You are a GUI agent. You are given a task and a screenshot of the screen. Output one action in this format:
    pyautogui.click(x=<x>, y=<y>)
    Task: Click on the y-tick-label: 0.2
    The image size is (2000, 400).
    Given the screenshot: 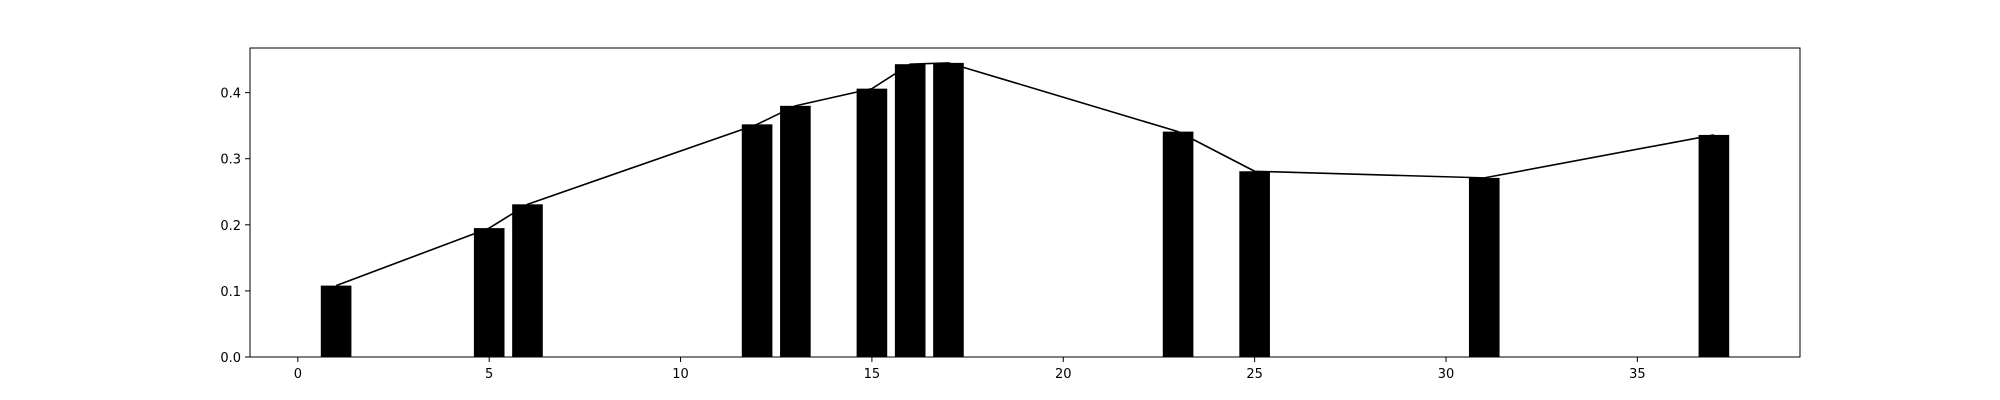 What is the action you would take?
    pyautogui.click(x=230, y=226)
    